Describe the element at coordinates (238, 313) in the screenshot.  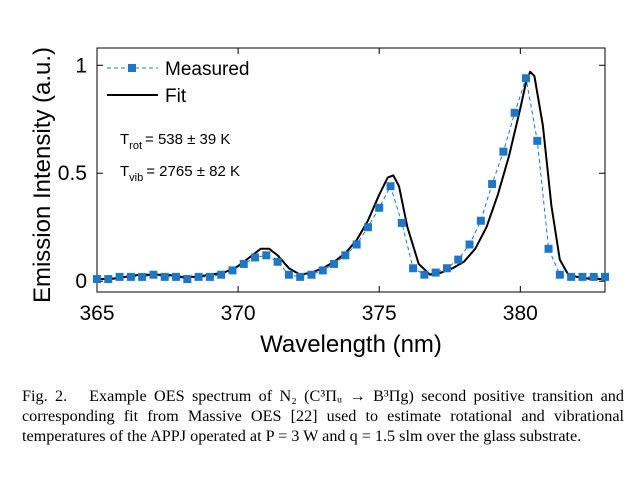
I see `x-tick-label: 370` at that location.